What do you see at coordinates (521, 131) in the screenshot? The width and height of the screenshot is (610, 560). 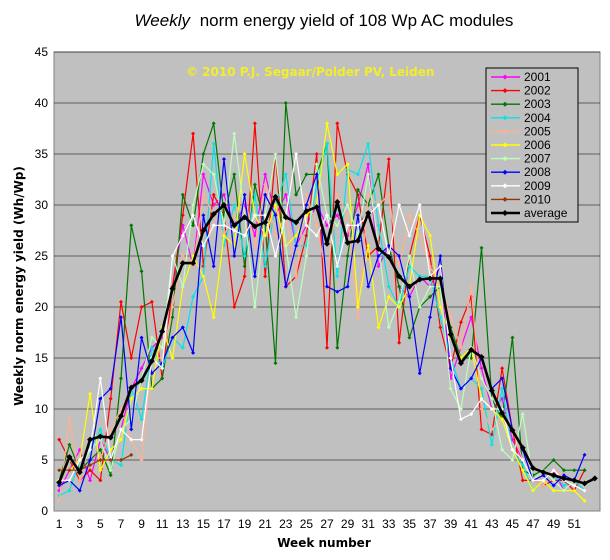 I see `legend-item-2005: 2005` at bounding box center [521, 131].